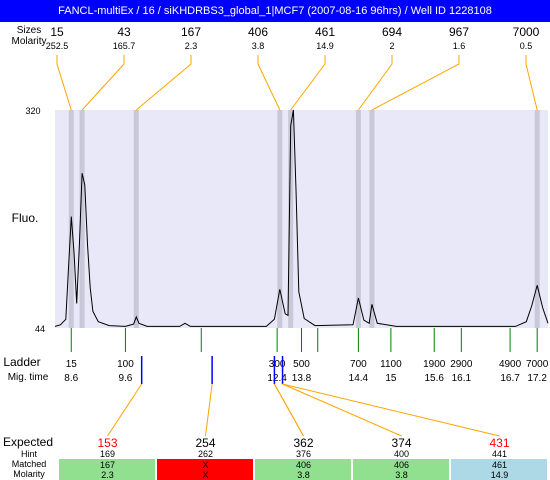  I want to click on molarity-bottom-label: Molarity, so click(29, 474).